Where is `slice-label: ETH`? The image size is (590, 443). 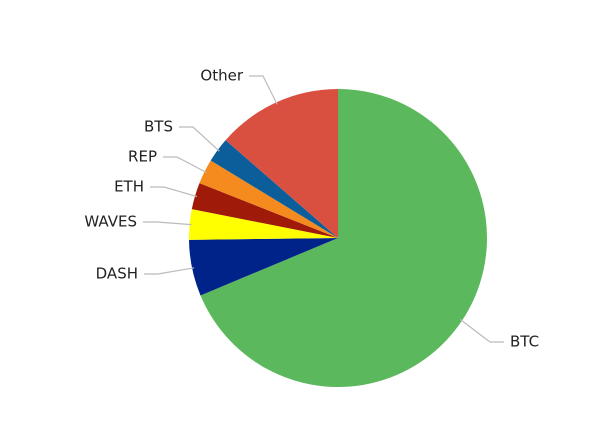
slice-label: ETH is located at coordinates (129, 187).